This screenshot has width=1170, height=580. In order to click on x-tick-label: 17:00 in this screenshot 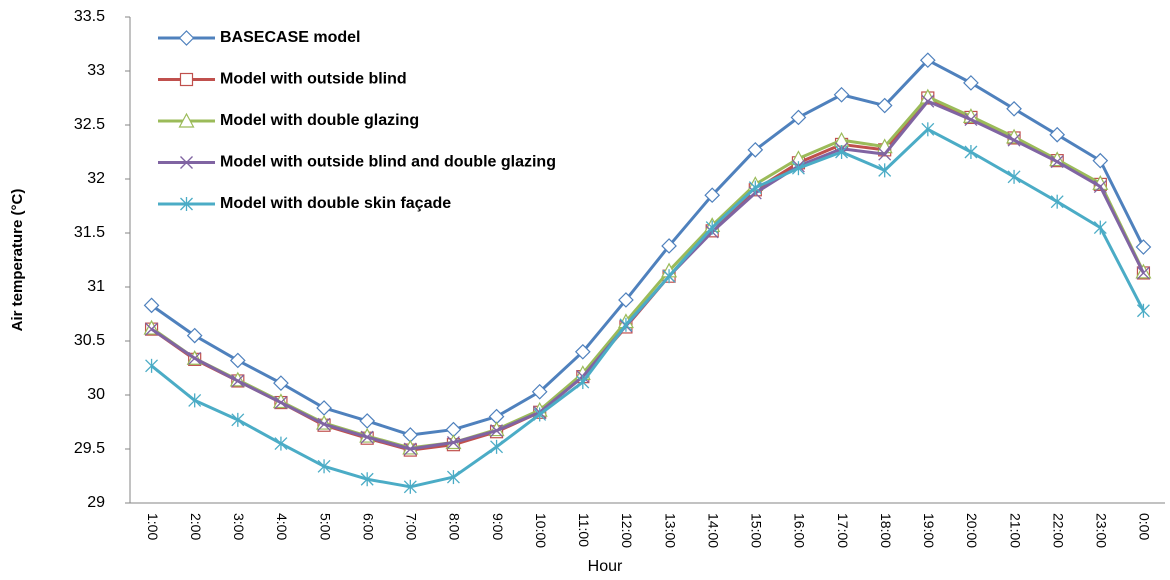, I will do `click(843, 530)`.